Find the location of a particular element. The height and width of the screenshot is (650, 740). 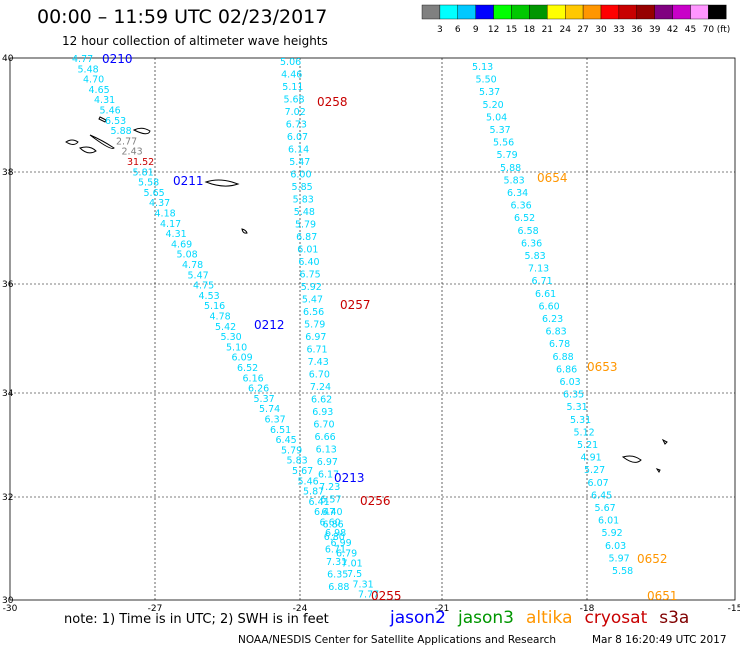

longitude-label: -24 is located at coordinates (300, 609).